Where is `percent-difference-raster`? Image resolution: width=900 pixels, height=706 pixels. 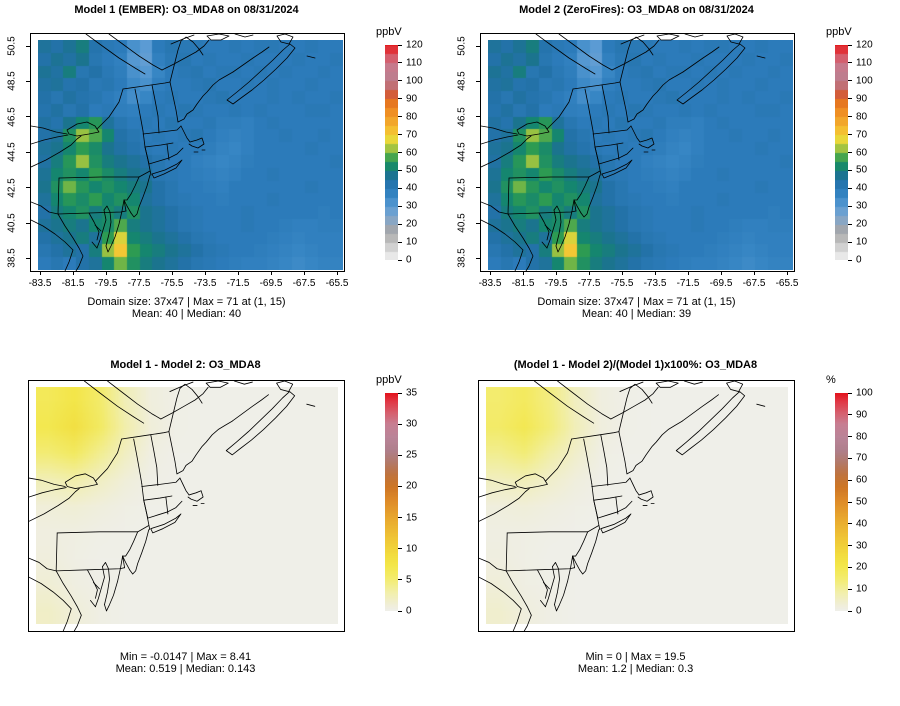 percent-difference-raster is located at coordinates (637, 505).